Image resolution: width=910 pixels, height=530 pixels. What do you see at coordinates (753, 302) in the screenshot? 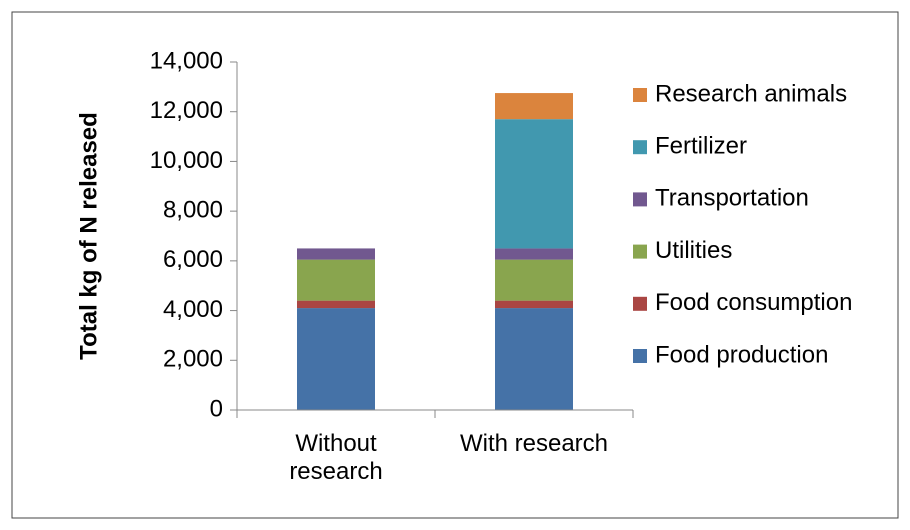
I see `legend-label: Food consumption` at bounding box center [753, 302].